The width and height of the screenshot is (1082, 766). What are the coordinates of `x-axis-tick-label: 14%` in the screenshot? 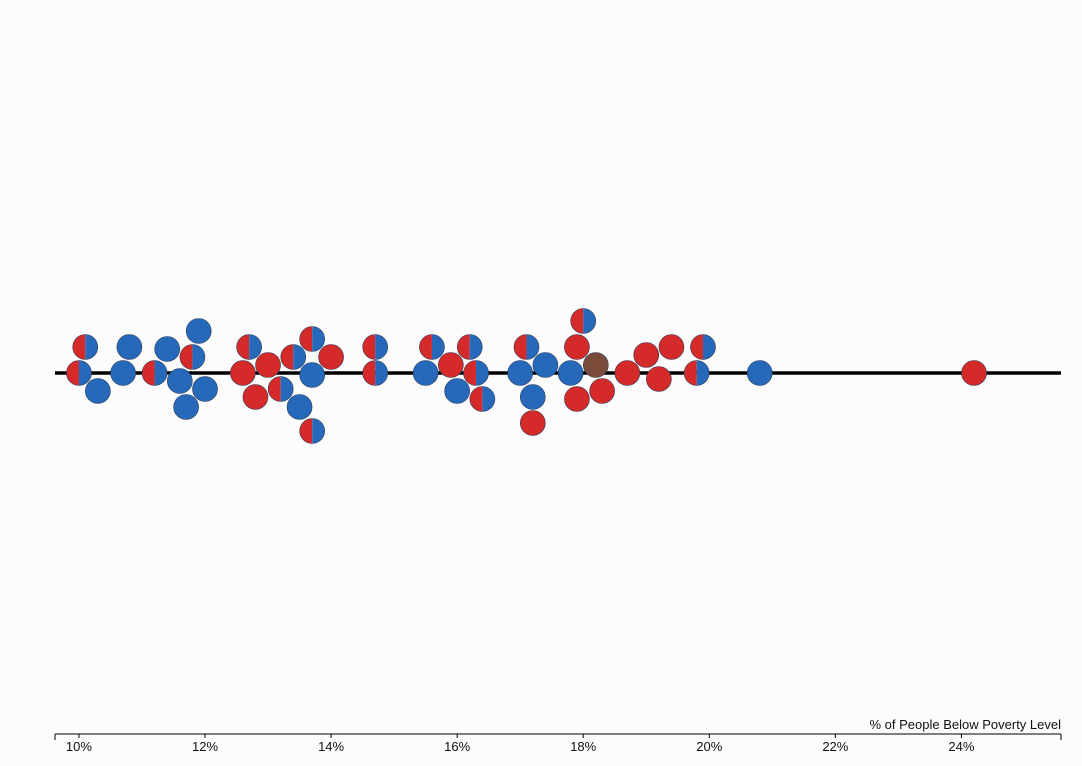 It's located at (331, 746).